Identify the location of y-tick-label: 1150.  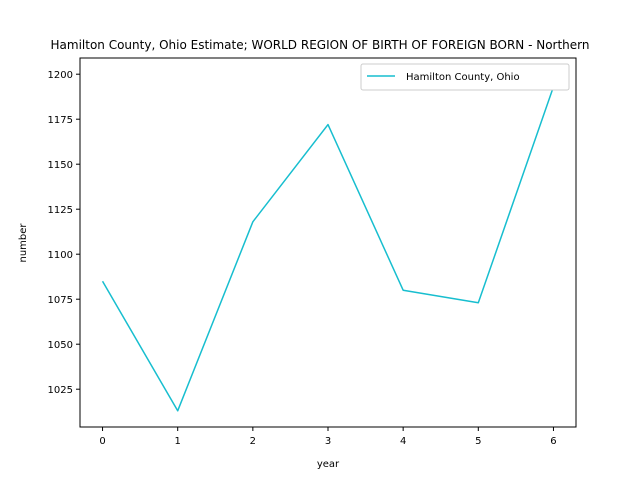
(60, 165).